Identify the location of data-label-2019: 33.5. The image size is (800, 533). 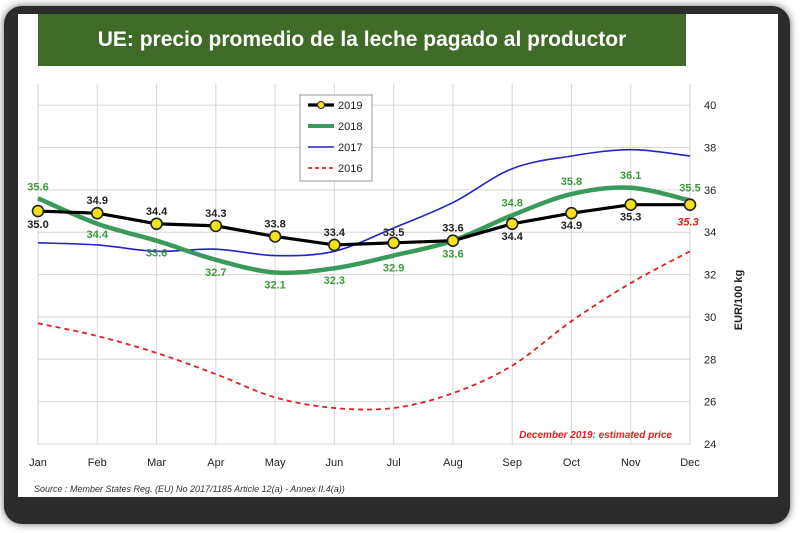
(393, 233).